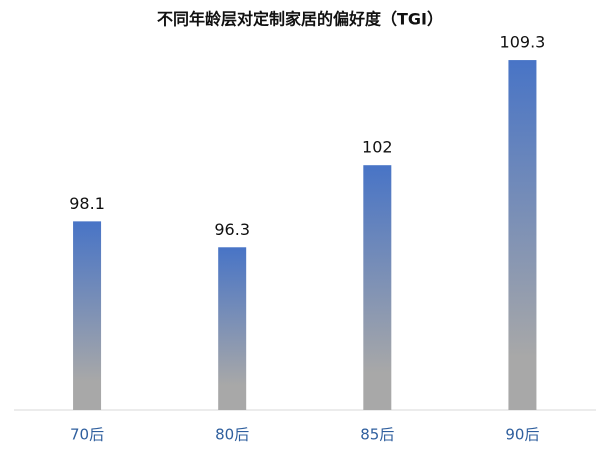 The height and width of the screenshot is (451, 600). What do you see at coordinates (523, 42) in the screenshot?
I see `data-label: 109.3` at bounding box center [523, 42].